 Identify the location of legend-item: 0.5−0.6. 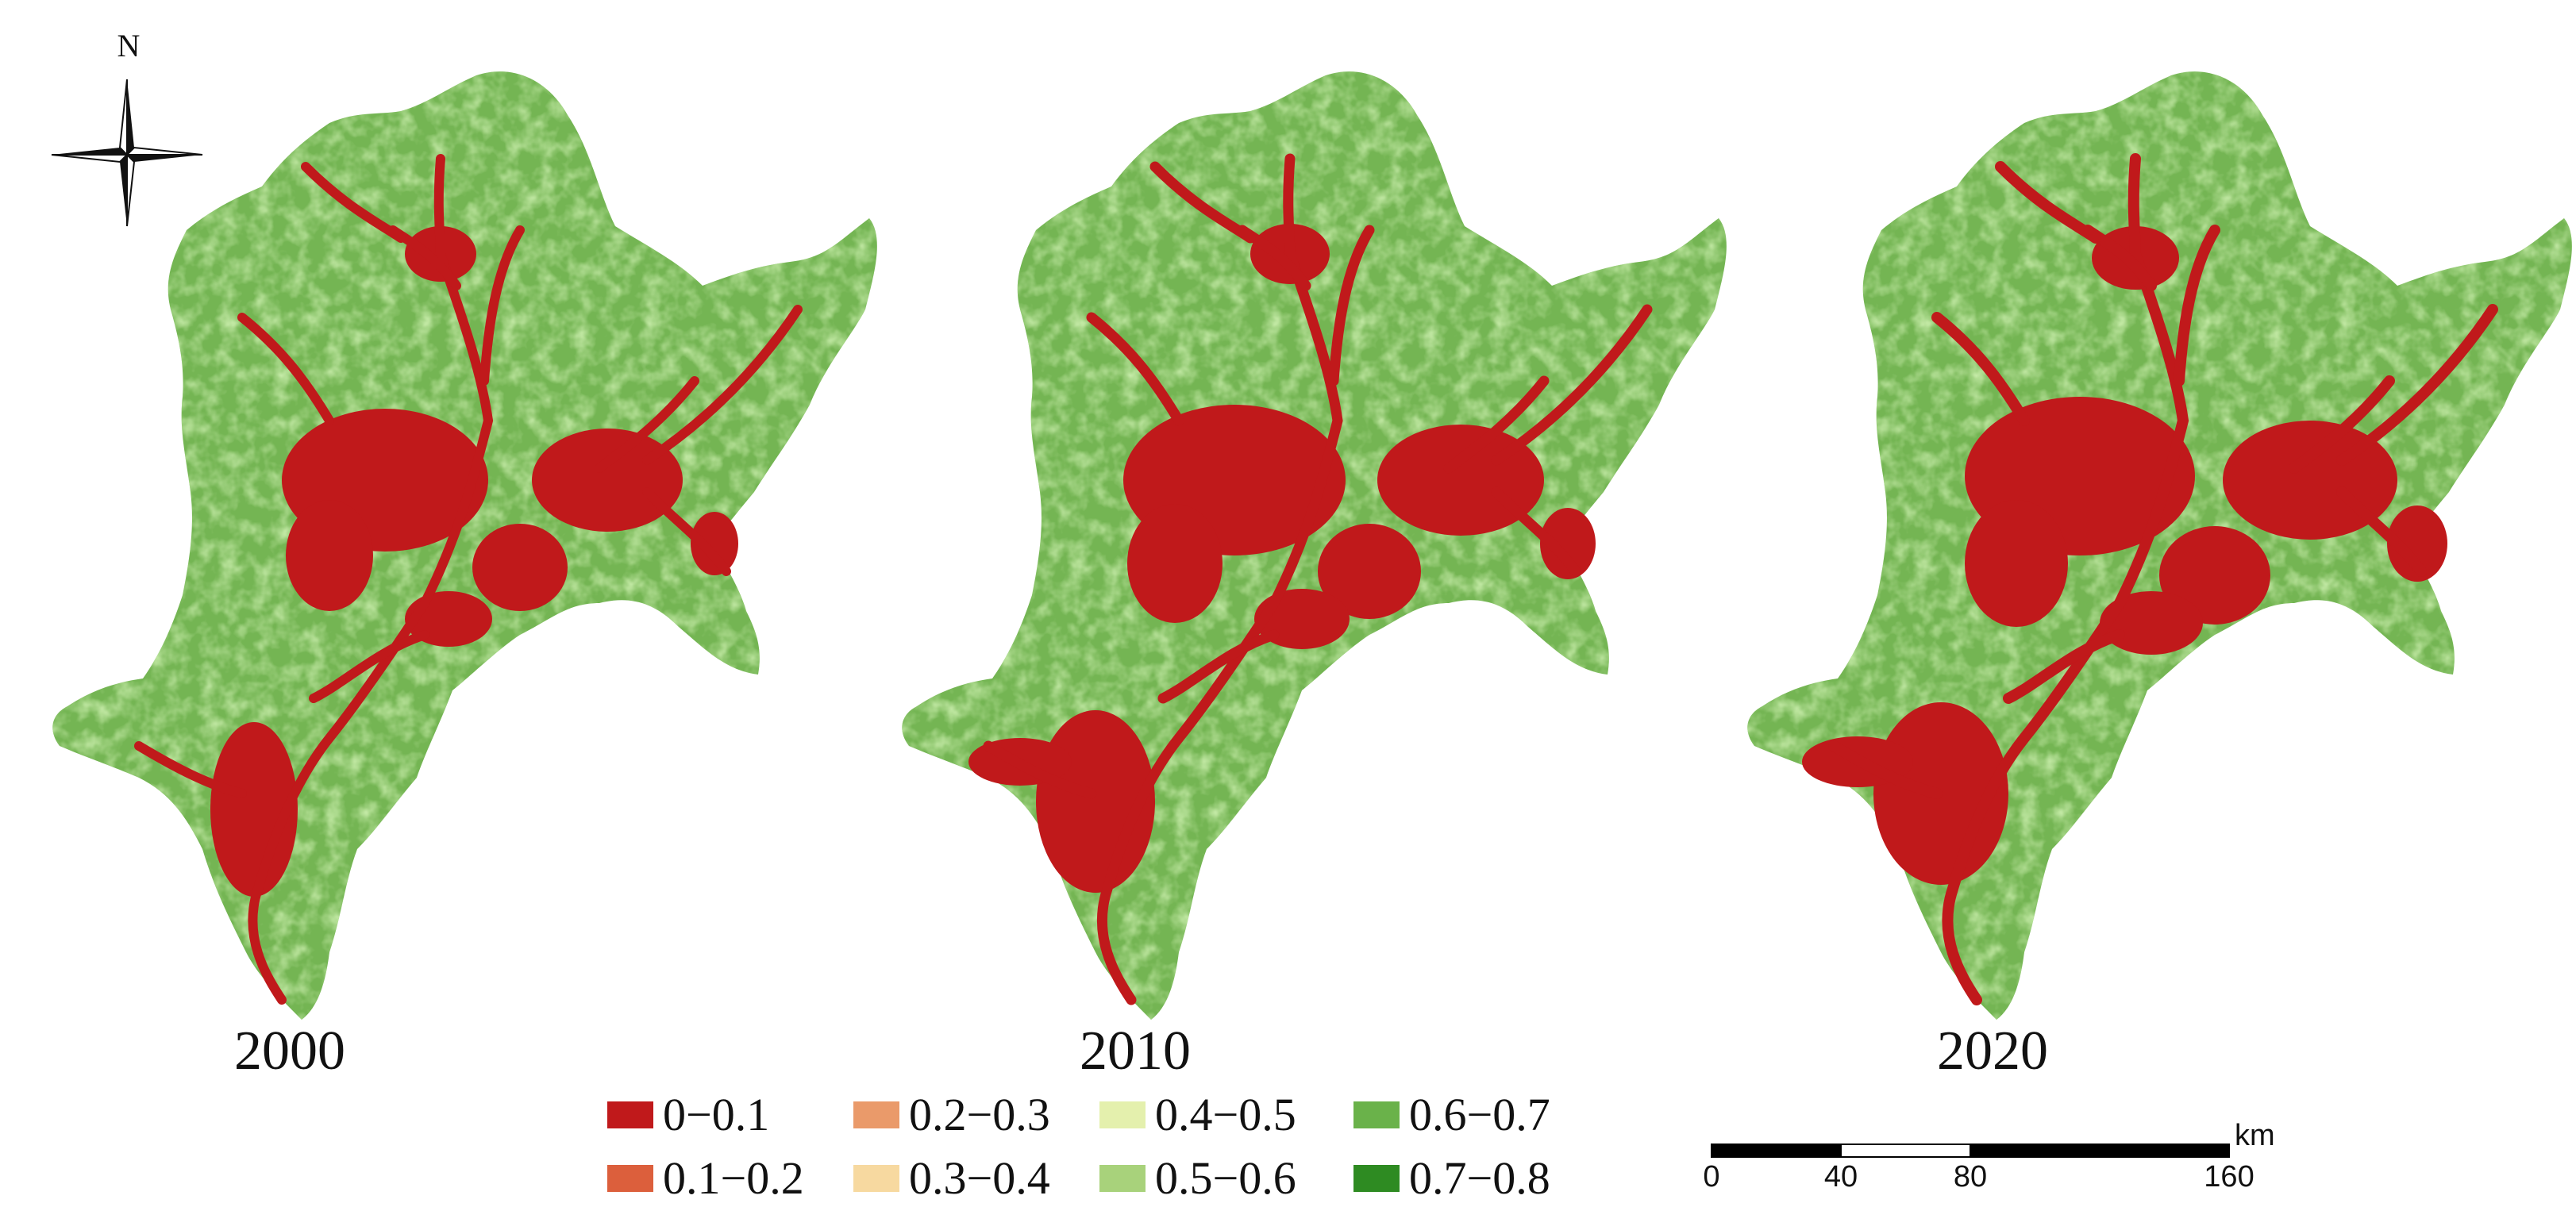
(1197, 1179).